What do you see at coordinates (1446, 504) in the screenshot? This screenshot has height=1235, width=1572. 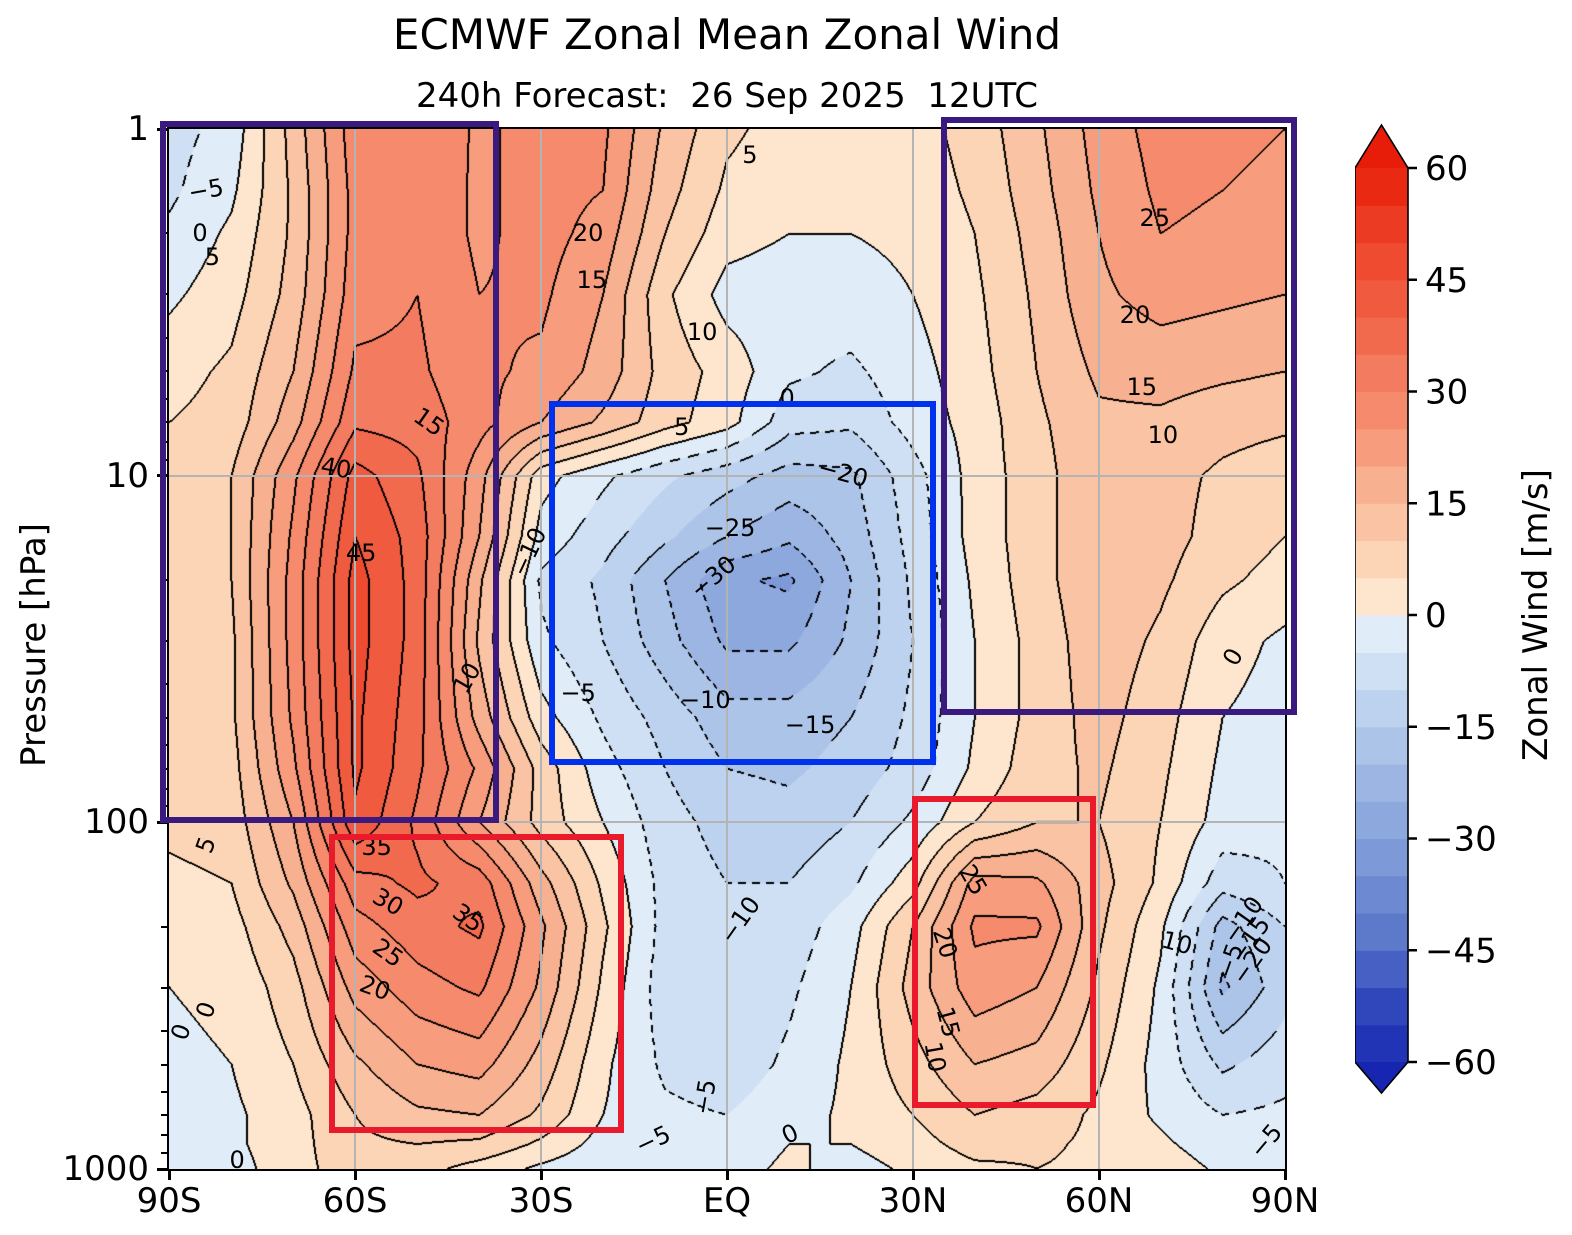 I see `colorbar-tick-label-15: 15` at bounding box center [1446, 504].